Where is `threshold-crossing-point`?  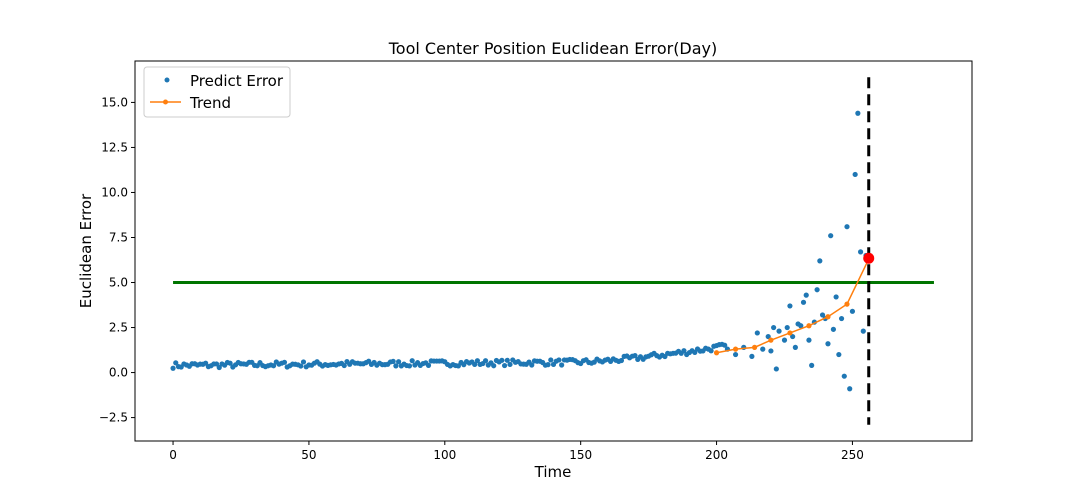
threshold-crossing-point is located at coordinates (869, 258).